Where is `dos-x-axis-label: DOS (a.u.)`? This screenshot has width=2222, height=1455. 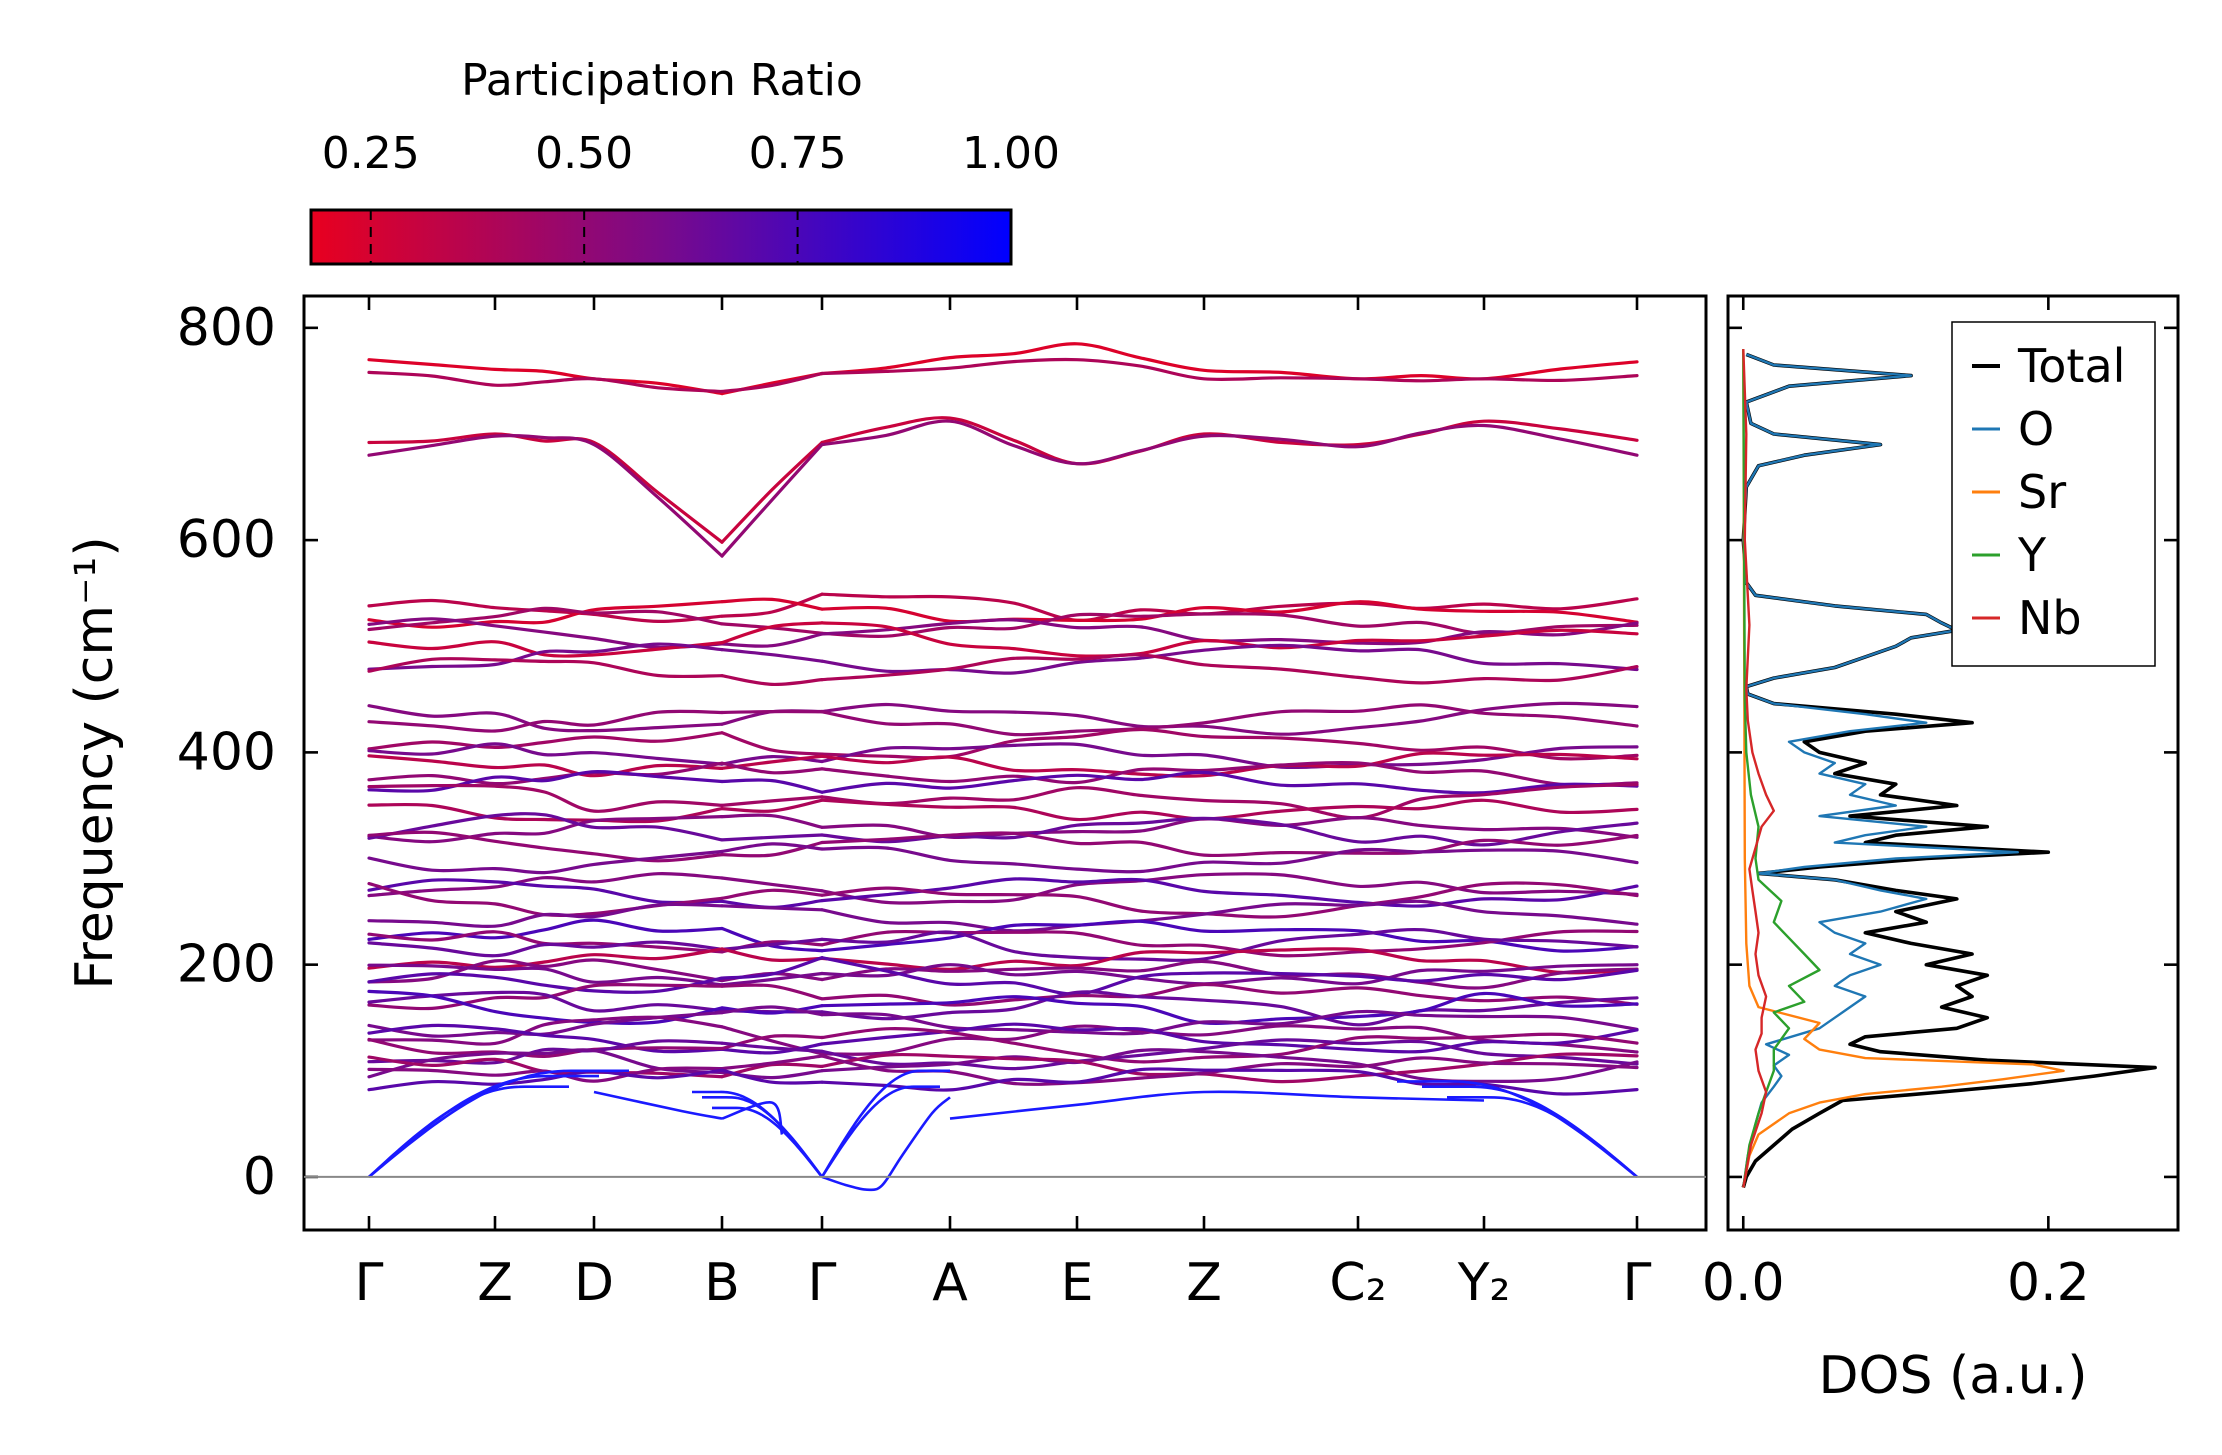
dos-x-axis-label: DOS (a.u.) is located at coordinates (1953, 1376).